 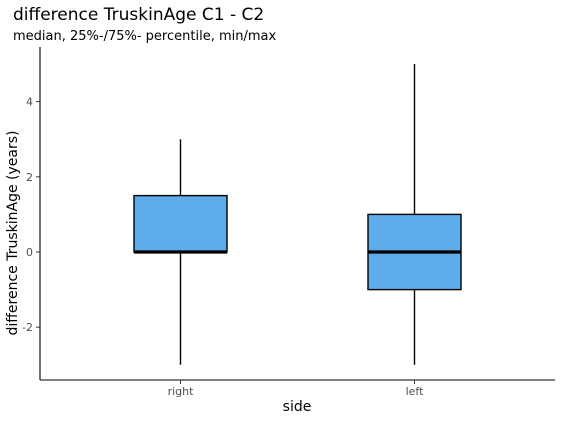 I want to click on boxplot-right, so click(x=180, y=252).